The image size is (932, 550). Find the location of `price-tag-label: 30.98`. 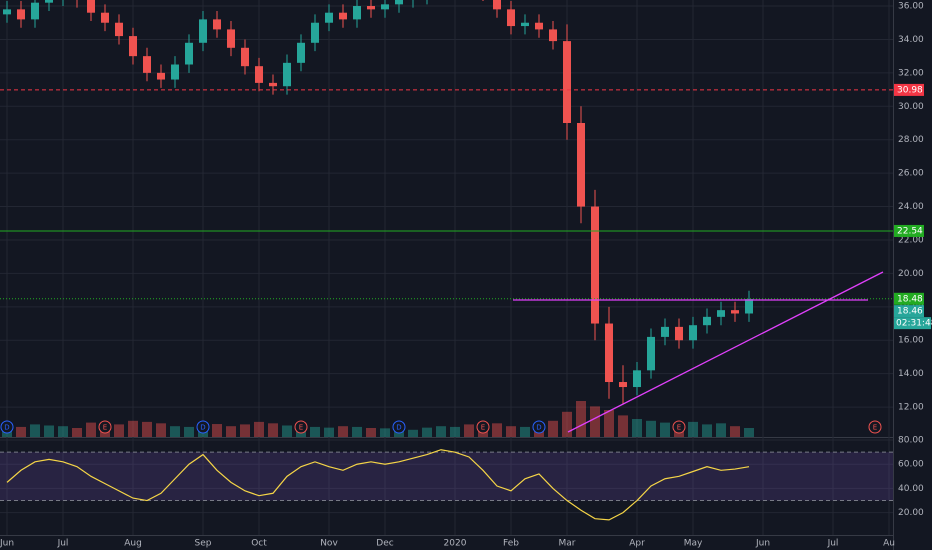

price-tag-label: 30.98 is located at coordinates (910, 90).